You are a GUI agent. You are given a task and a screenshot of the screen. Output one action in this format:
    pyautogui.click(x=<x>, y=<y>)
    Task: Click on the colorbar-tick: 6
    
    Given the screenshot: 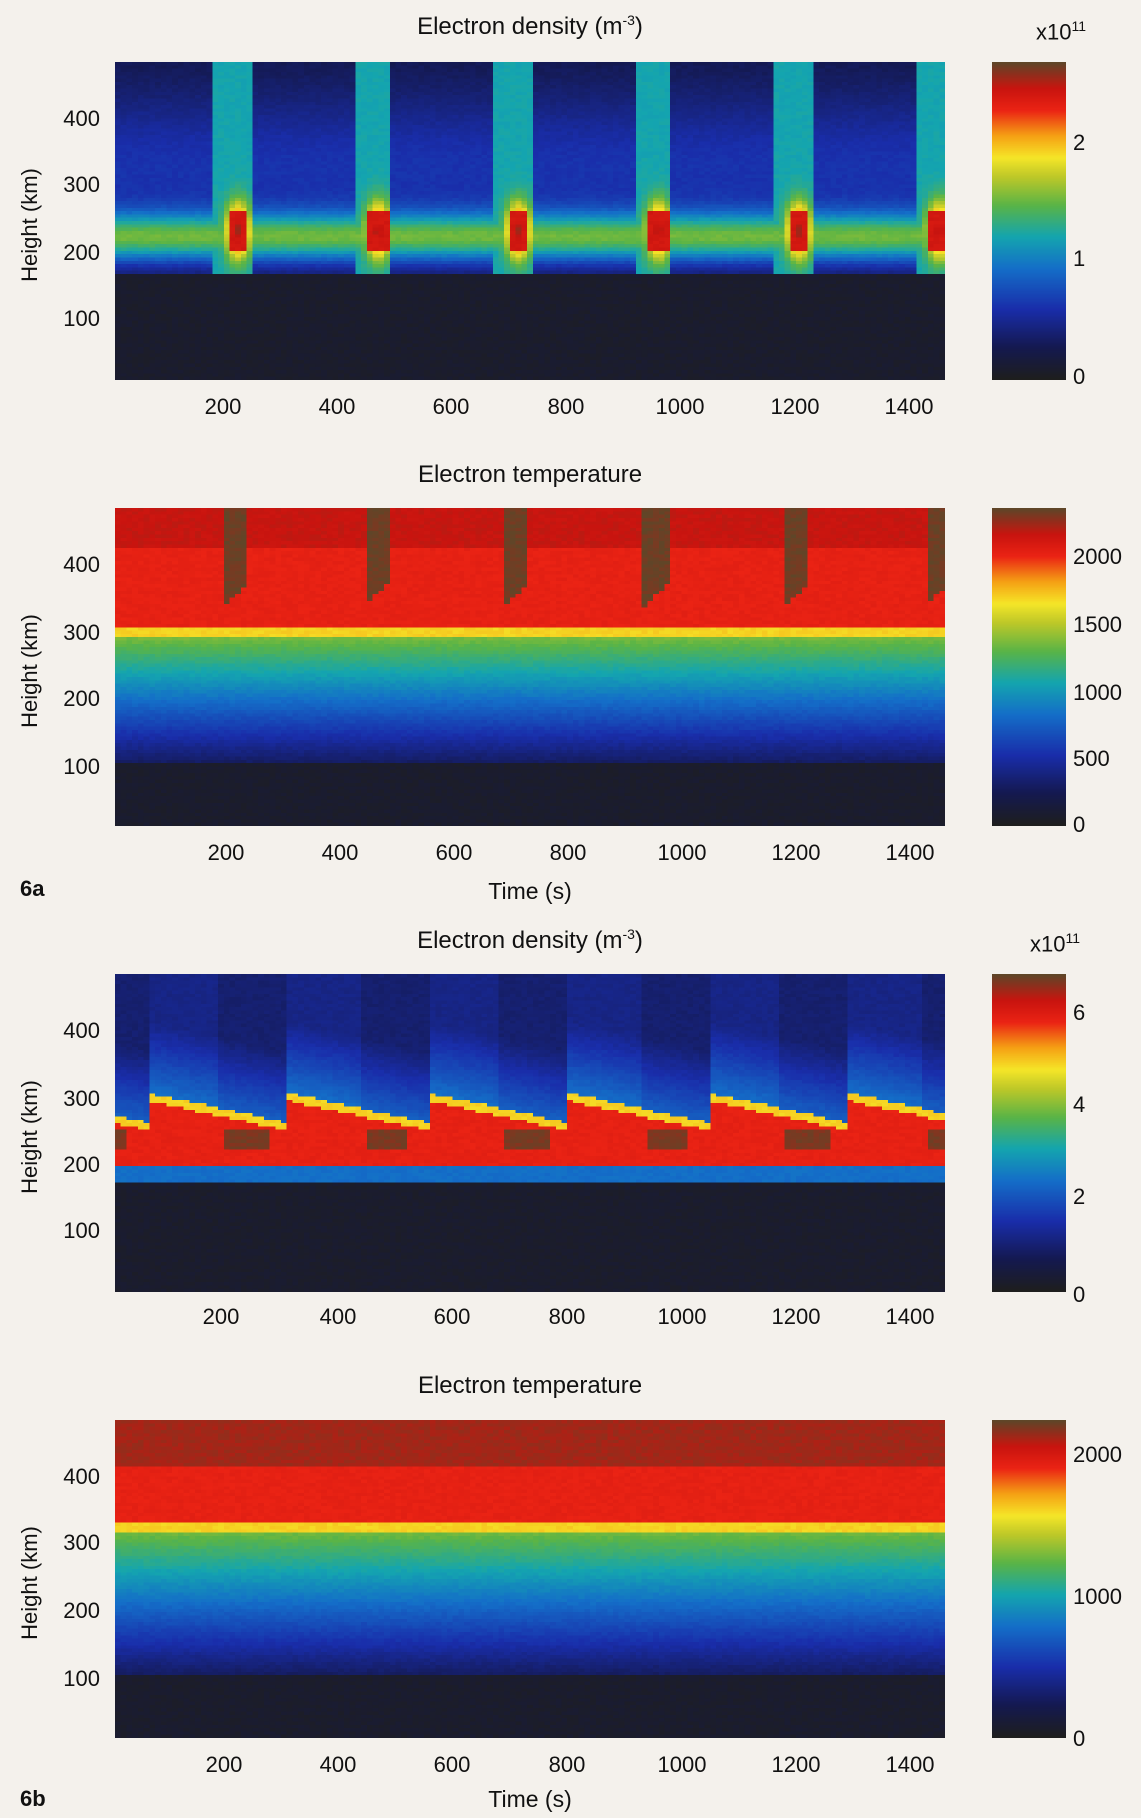 What is the action you would take?
    pyautogui.click(x=1079, y=1013)
    